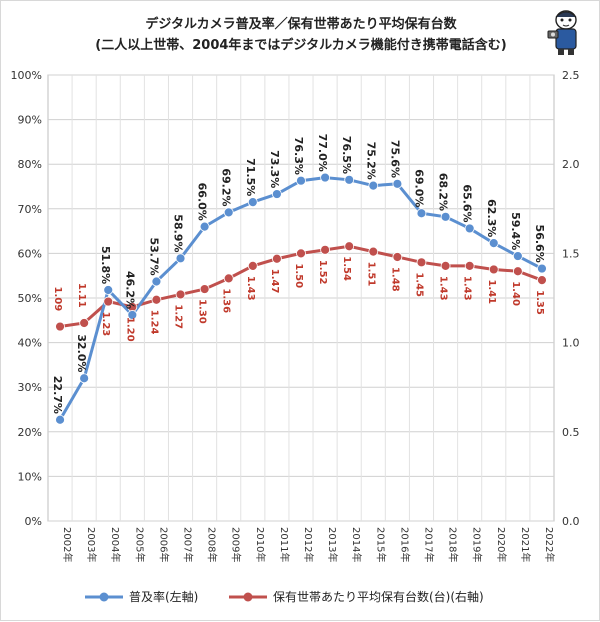 This screenshot has width=600, height=622. What do you see at coordinates (202, 202) in the screenshot?
I see `penetration-rate-data-label: 66.0%` at bounding box center [202, 202].